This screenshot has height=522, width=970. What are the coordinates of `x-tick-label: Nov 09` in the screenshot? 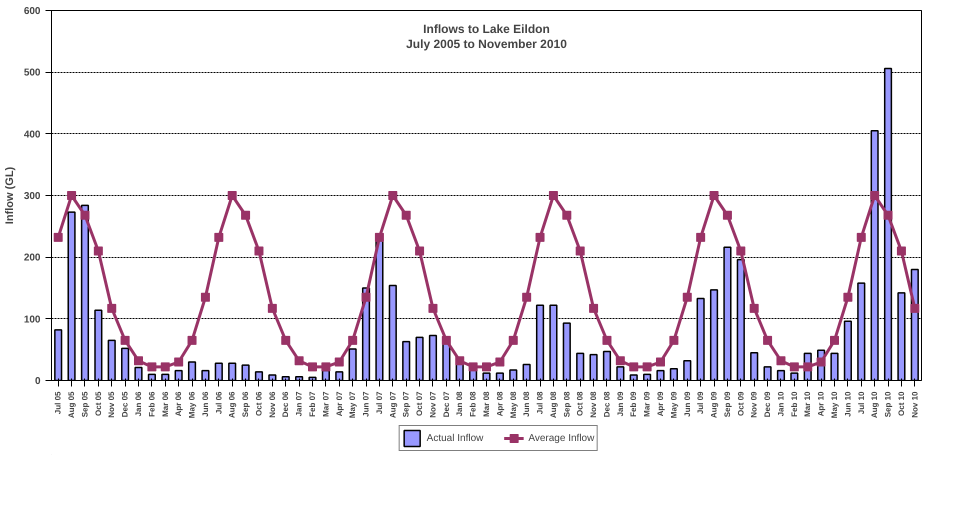 It's located at (754, 404).